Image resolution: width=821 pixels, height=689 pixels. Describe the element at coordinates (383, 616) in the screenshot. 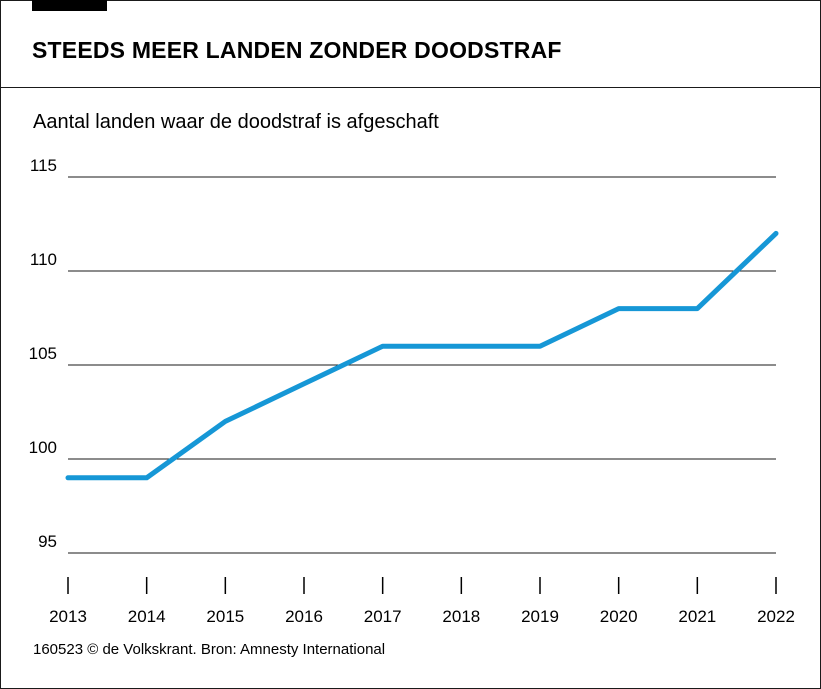

I see `x-tick-label: 2017` at that location.